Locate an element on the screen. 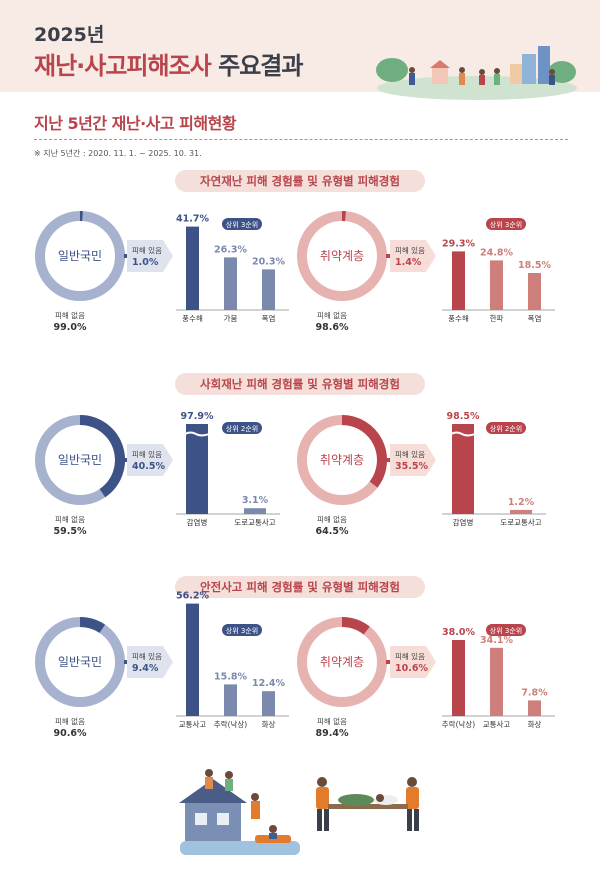 The width and height of the screenshot is (600, 870). bar-value-label: 41.7% is located at coordinates (192, 219).